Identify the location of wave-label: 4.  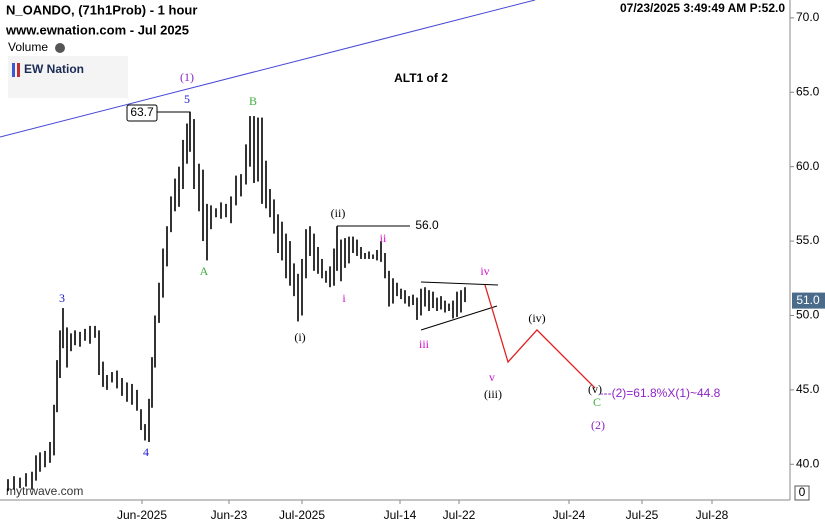
(146, 452).